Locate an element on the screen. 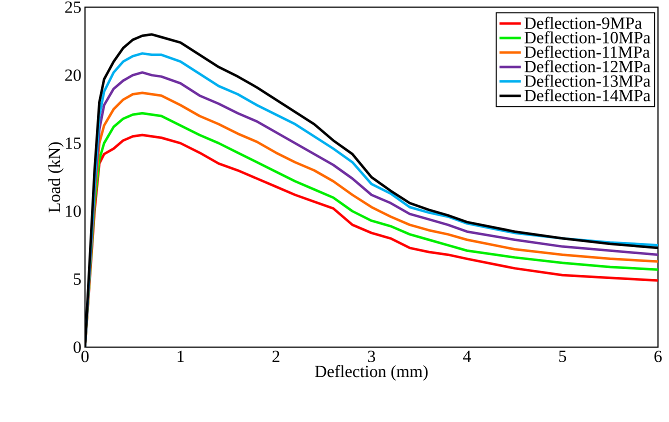 This screenshot has height=422, width=669. y-axis-title: Load (kN) is located at coordinates (56, 177).